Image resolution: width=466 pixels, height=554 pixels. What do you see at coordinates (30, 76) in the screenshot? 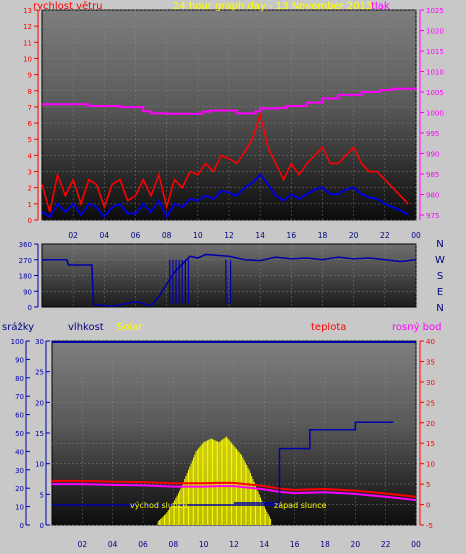
I see `wind-tick-label: 9` at bounding box center [30, 76].